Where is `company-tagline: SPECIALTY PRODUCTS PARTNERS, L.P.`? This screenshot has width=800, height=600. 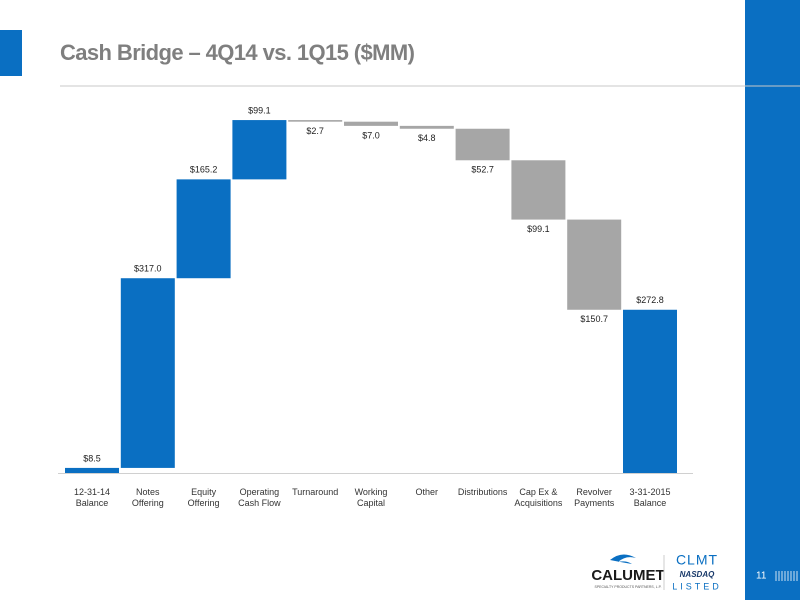
company-tagline: SPECIALTY PRODUCTS PARTNERS, L.P. is located at coordinates (628, 587).